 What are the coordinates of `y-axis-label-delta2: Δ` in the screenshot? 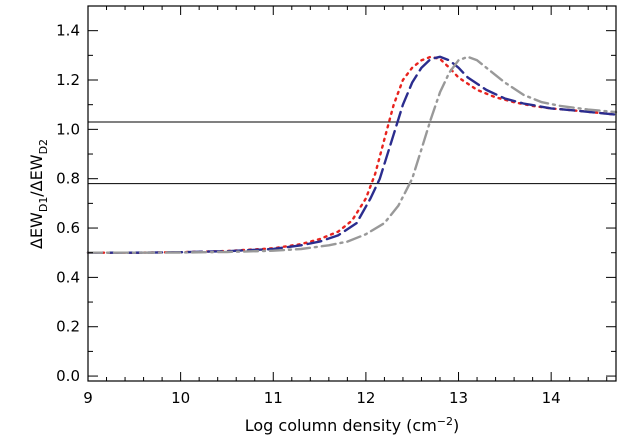 It's located at (36, 185).